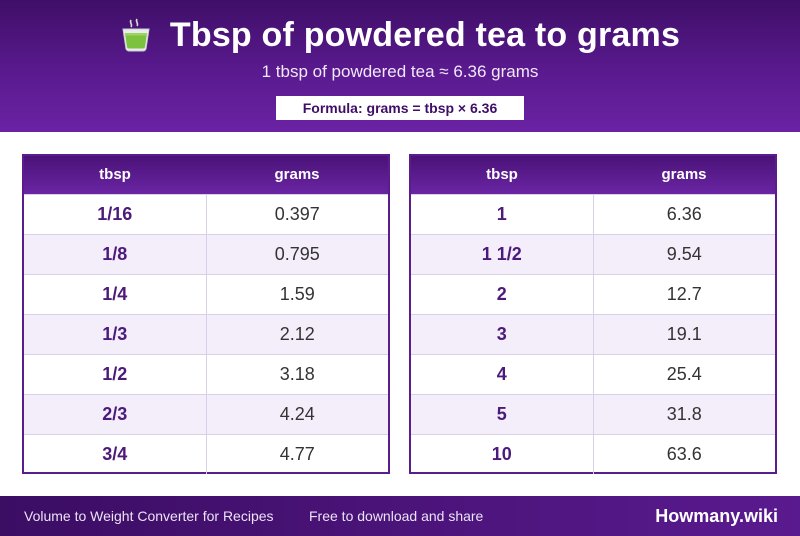  I want to click on tbsp-cell: 1/3, so click(115, 334).